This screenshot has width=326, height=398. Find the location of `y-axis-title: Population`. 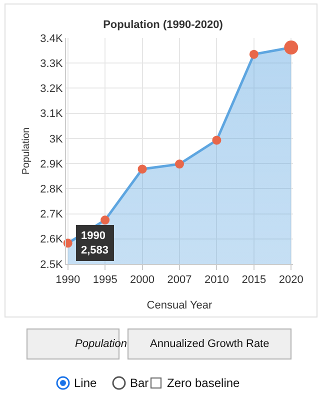

y-axis-title: Population is located at coordinates (26, 151).